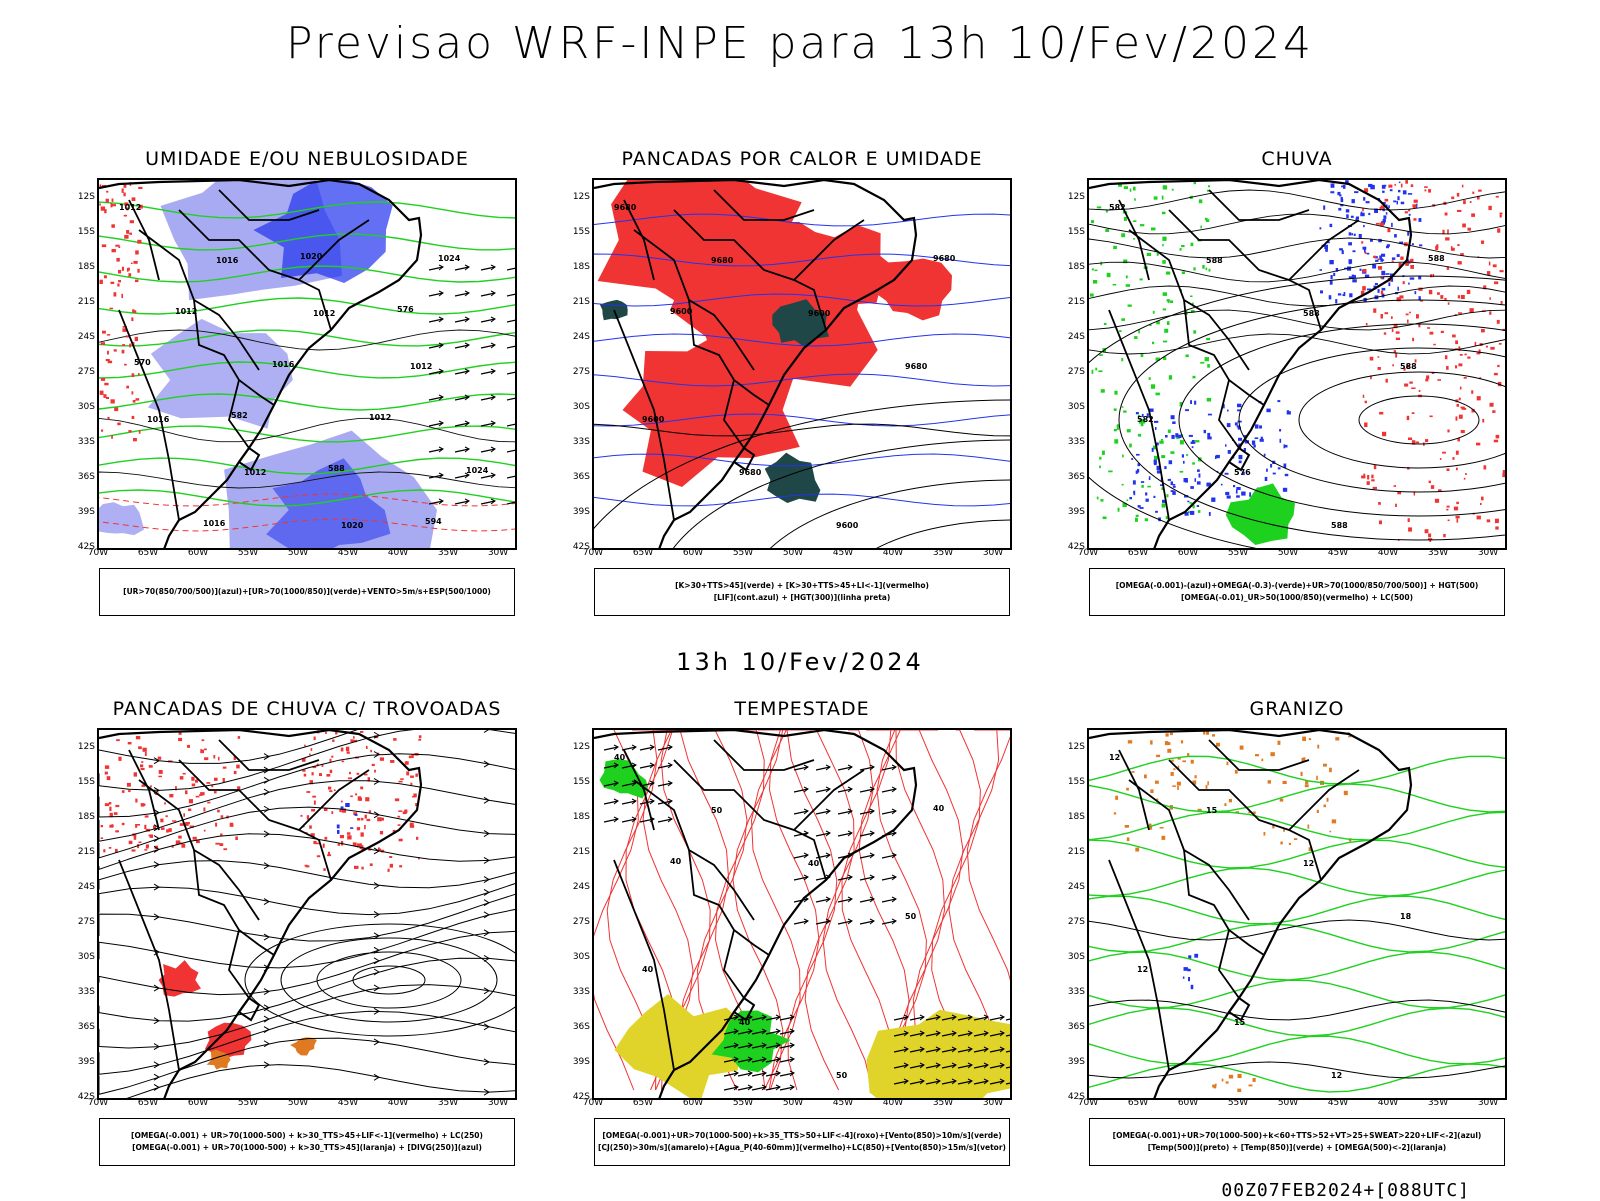 The height and width of the screenshot is (1201, 1600). What do you see at coordinates (1297, 709) in the screenshot?
I see `panel-title-hail: GRANIZO` at bounding box center [1297, 709].